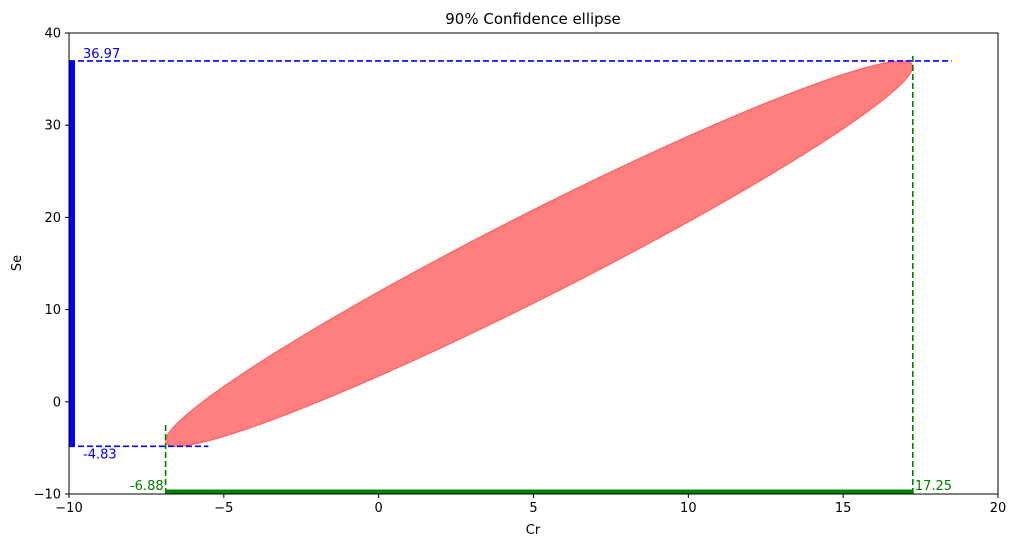  I want to click on y-tick-label: 30, so click(52, 126).